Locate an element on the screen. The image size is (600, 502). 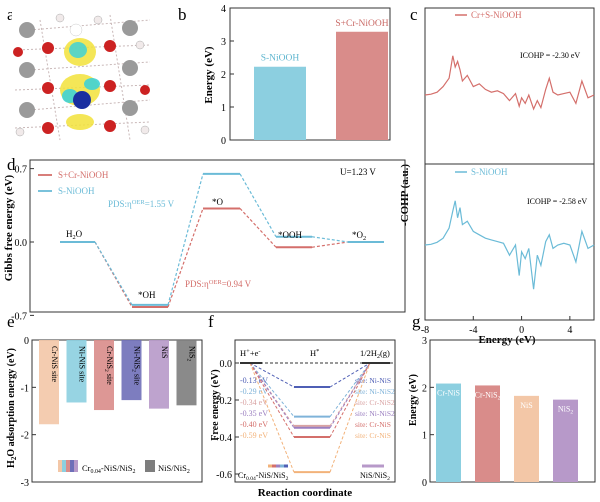
bar-label: Cr-NiS site is located at coordinates (54, 364).